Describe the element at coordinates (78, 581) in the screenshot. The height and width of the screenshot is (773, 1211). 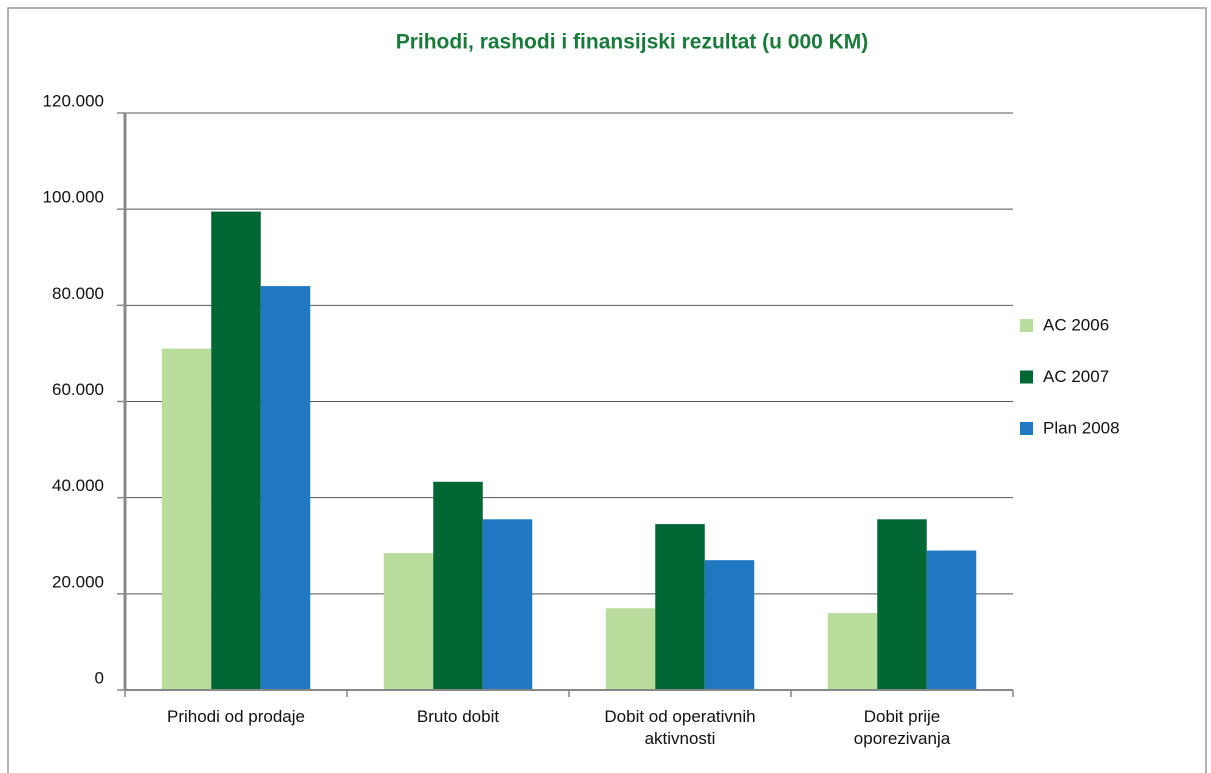
I see `y-tick-label: 20.000` at that location.